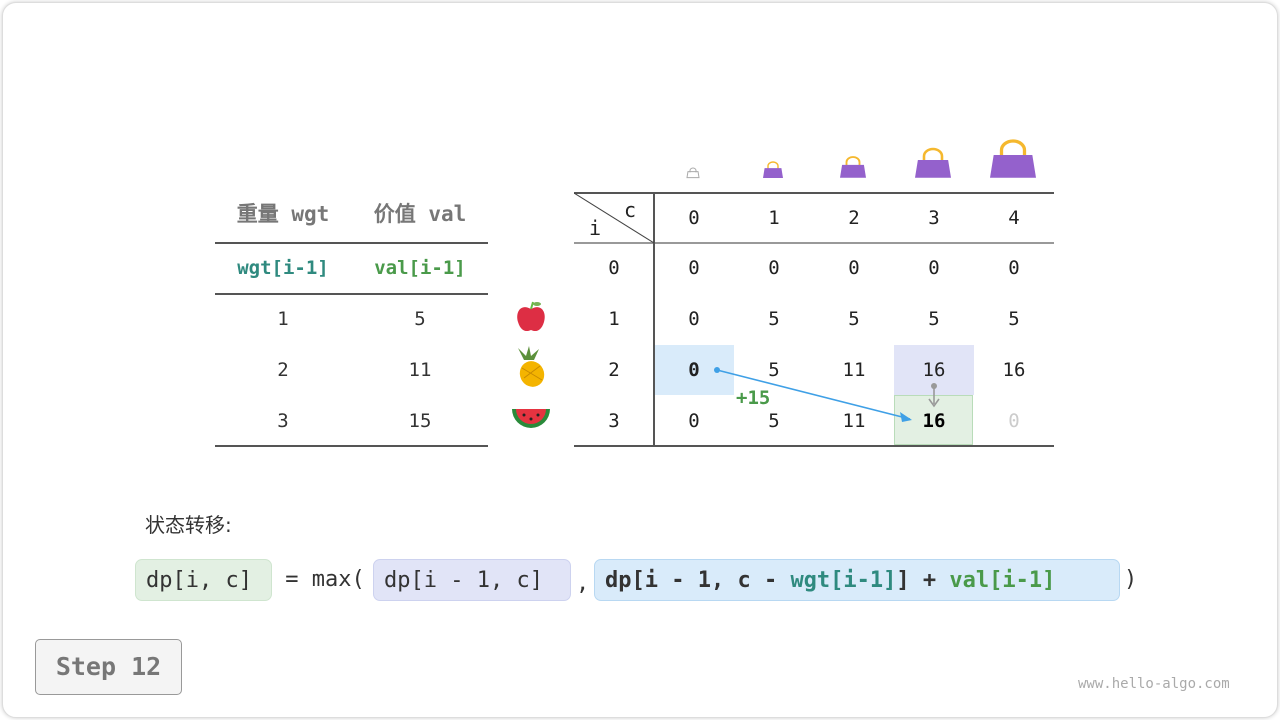 The width and height of the screenshot is (1280, 720). What do you see at coordinates (420, 370) in the screenshot?
I see `val-cell: 11` at bounding box center [420, 370].